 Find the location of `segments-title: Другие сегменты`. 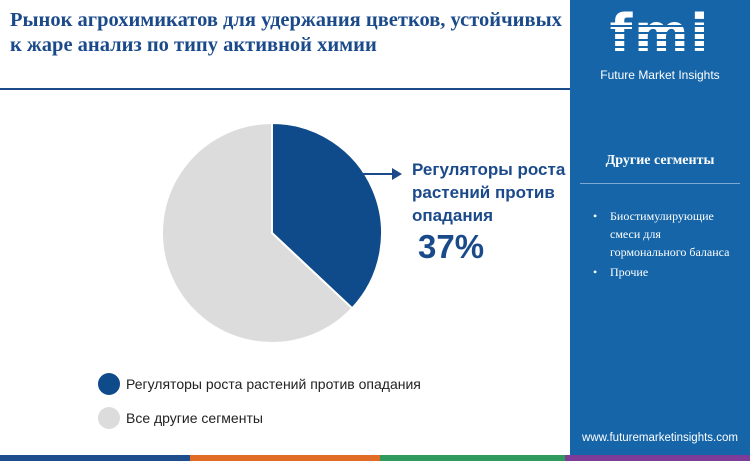

segments-title: Другие сегменты is located at coordinates (660, 160).